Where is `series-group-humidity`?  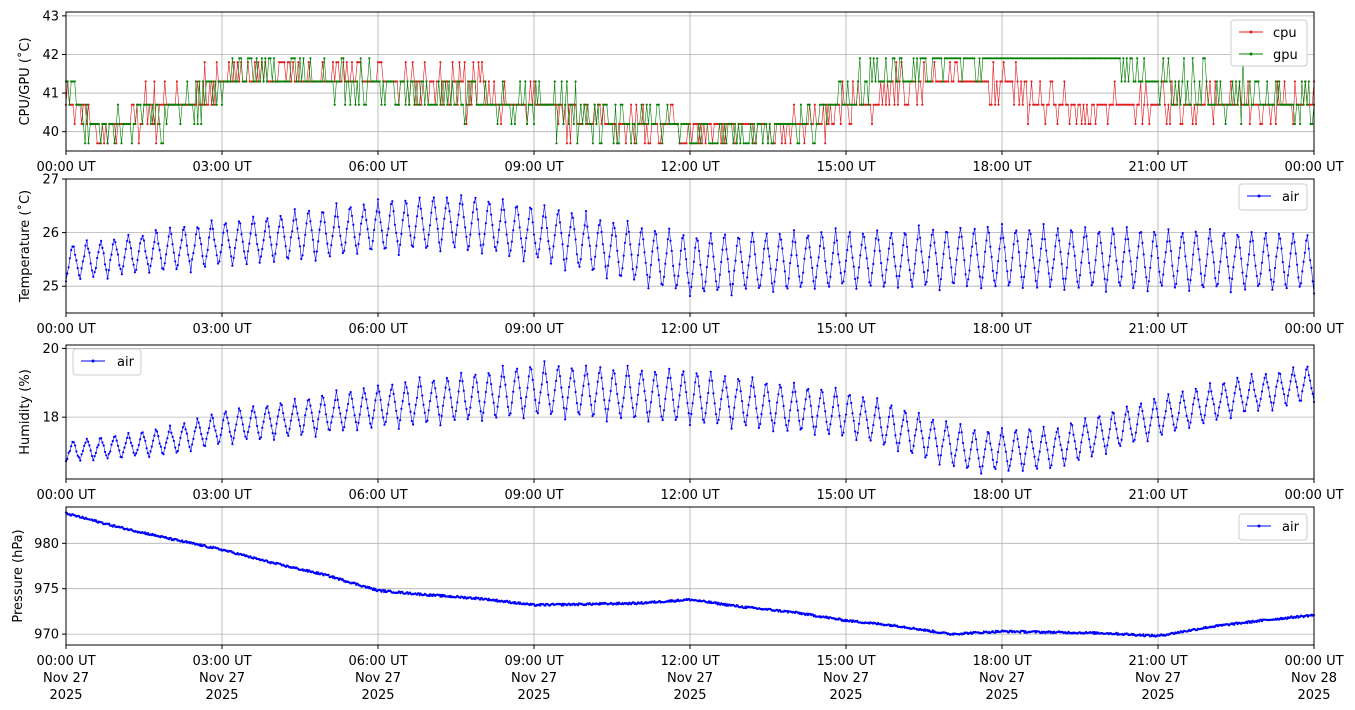
series-group-humidity is located at coordinates (690, 417).